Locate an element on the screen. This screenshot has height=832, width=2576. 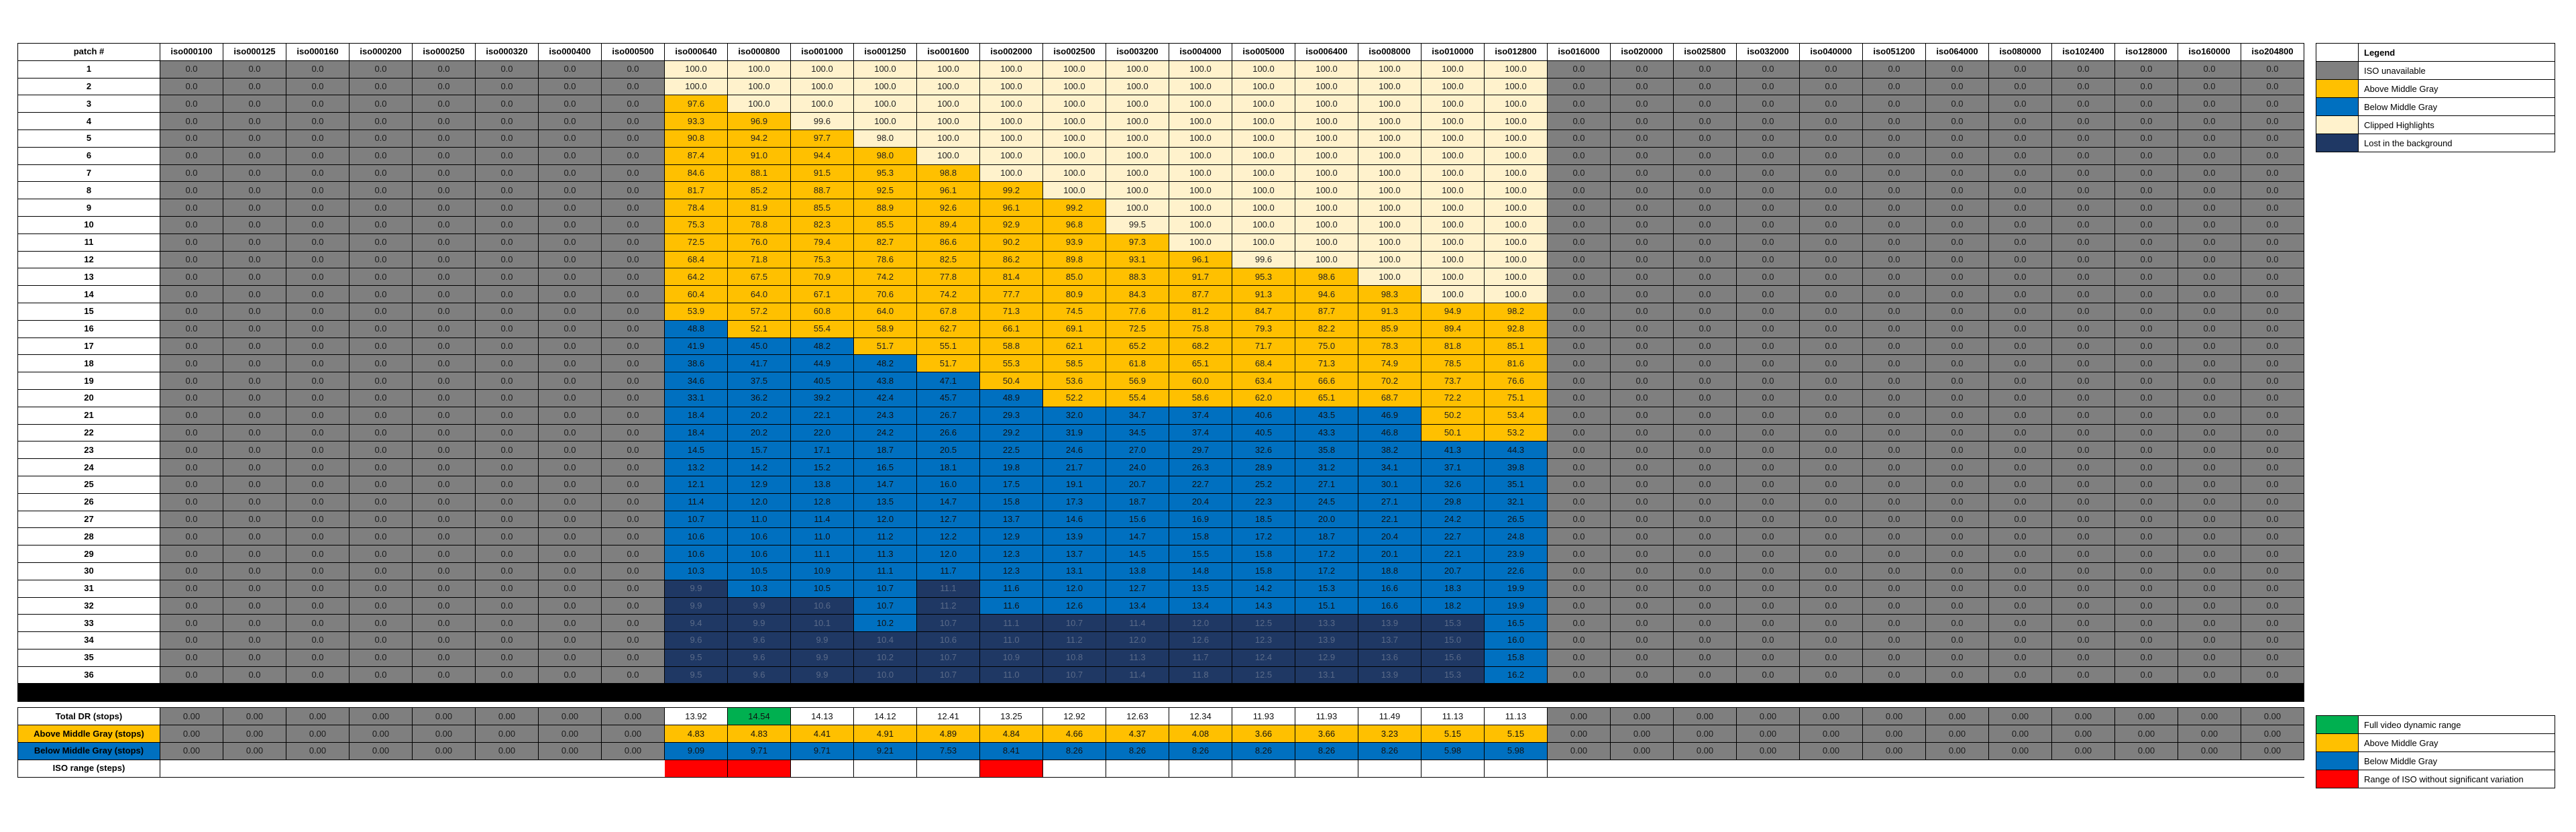
patch-number: 8 is located at coordinates (88, 190).